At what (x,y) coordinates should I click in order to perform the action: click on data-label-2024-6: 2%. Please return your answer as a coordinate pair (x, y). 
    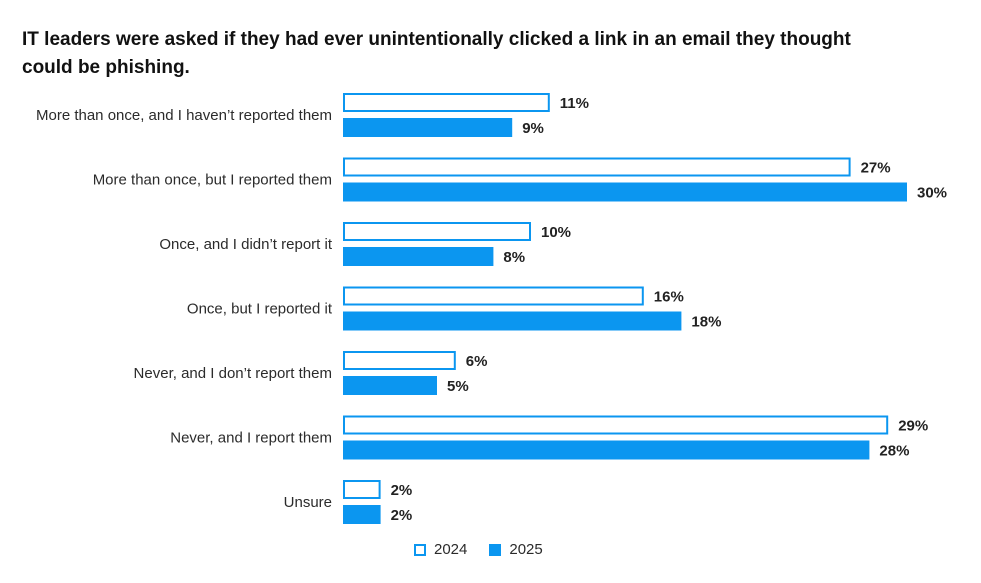
    Looking at the image, I should click on (402, 490).